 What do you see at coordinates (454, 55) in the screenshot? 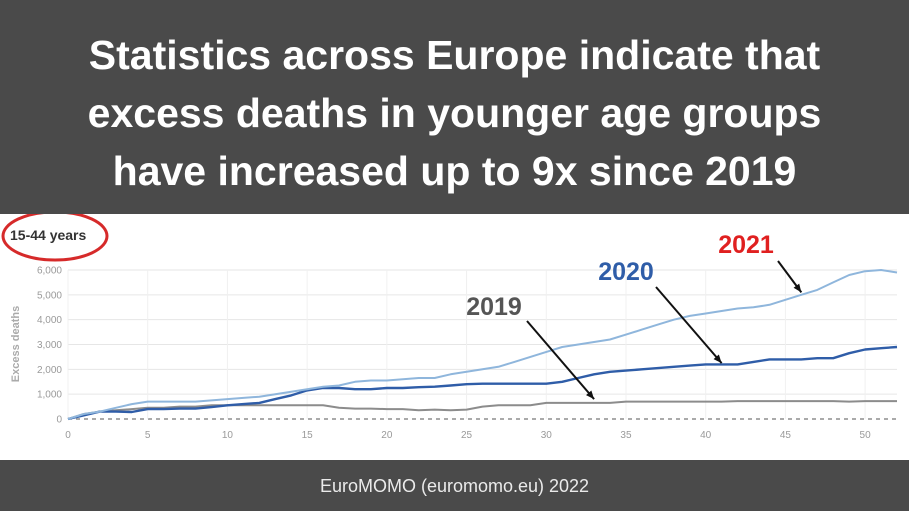
I see `headline-line-1: Statistics across Europe indicate that` at bounding box center [454, 55].